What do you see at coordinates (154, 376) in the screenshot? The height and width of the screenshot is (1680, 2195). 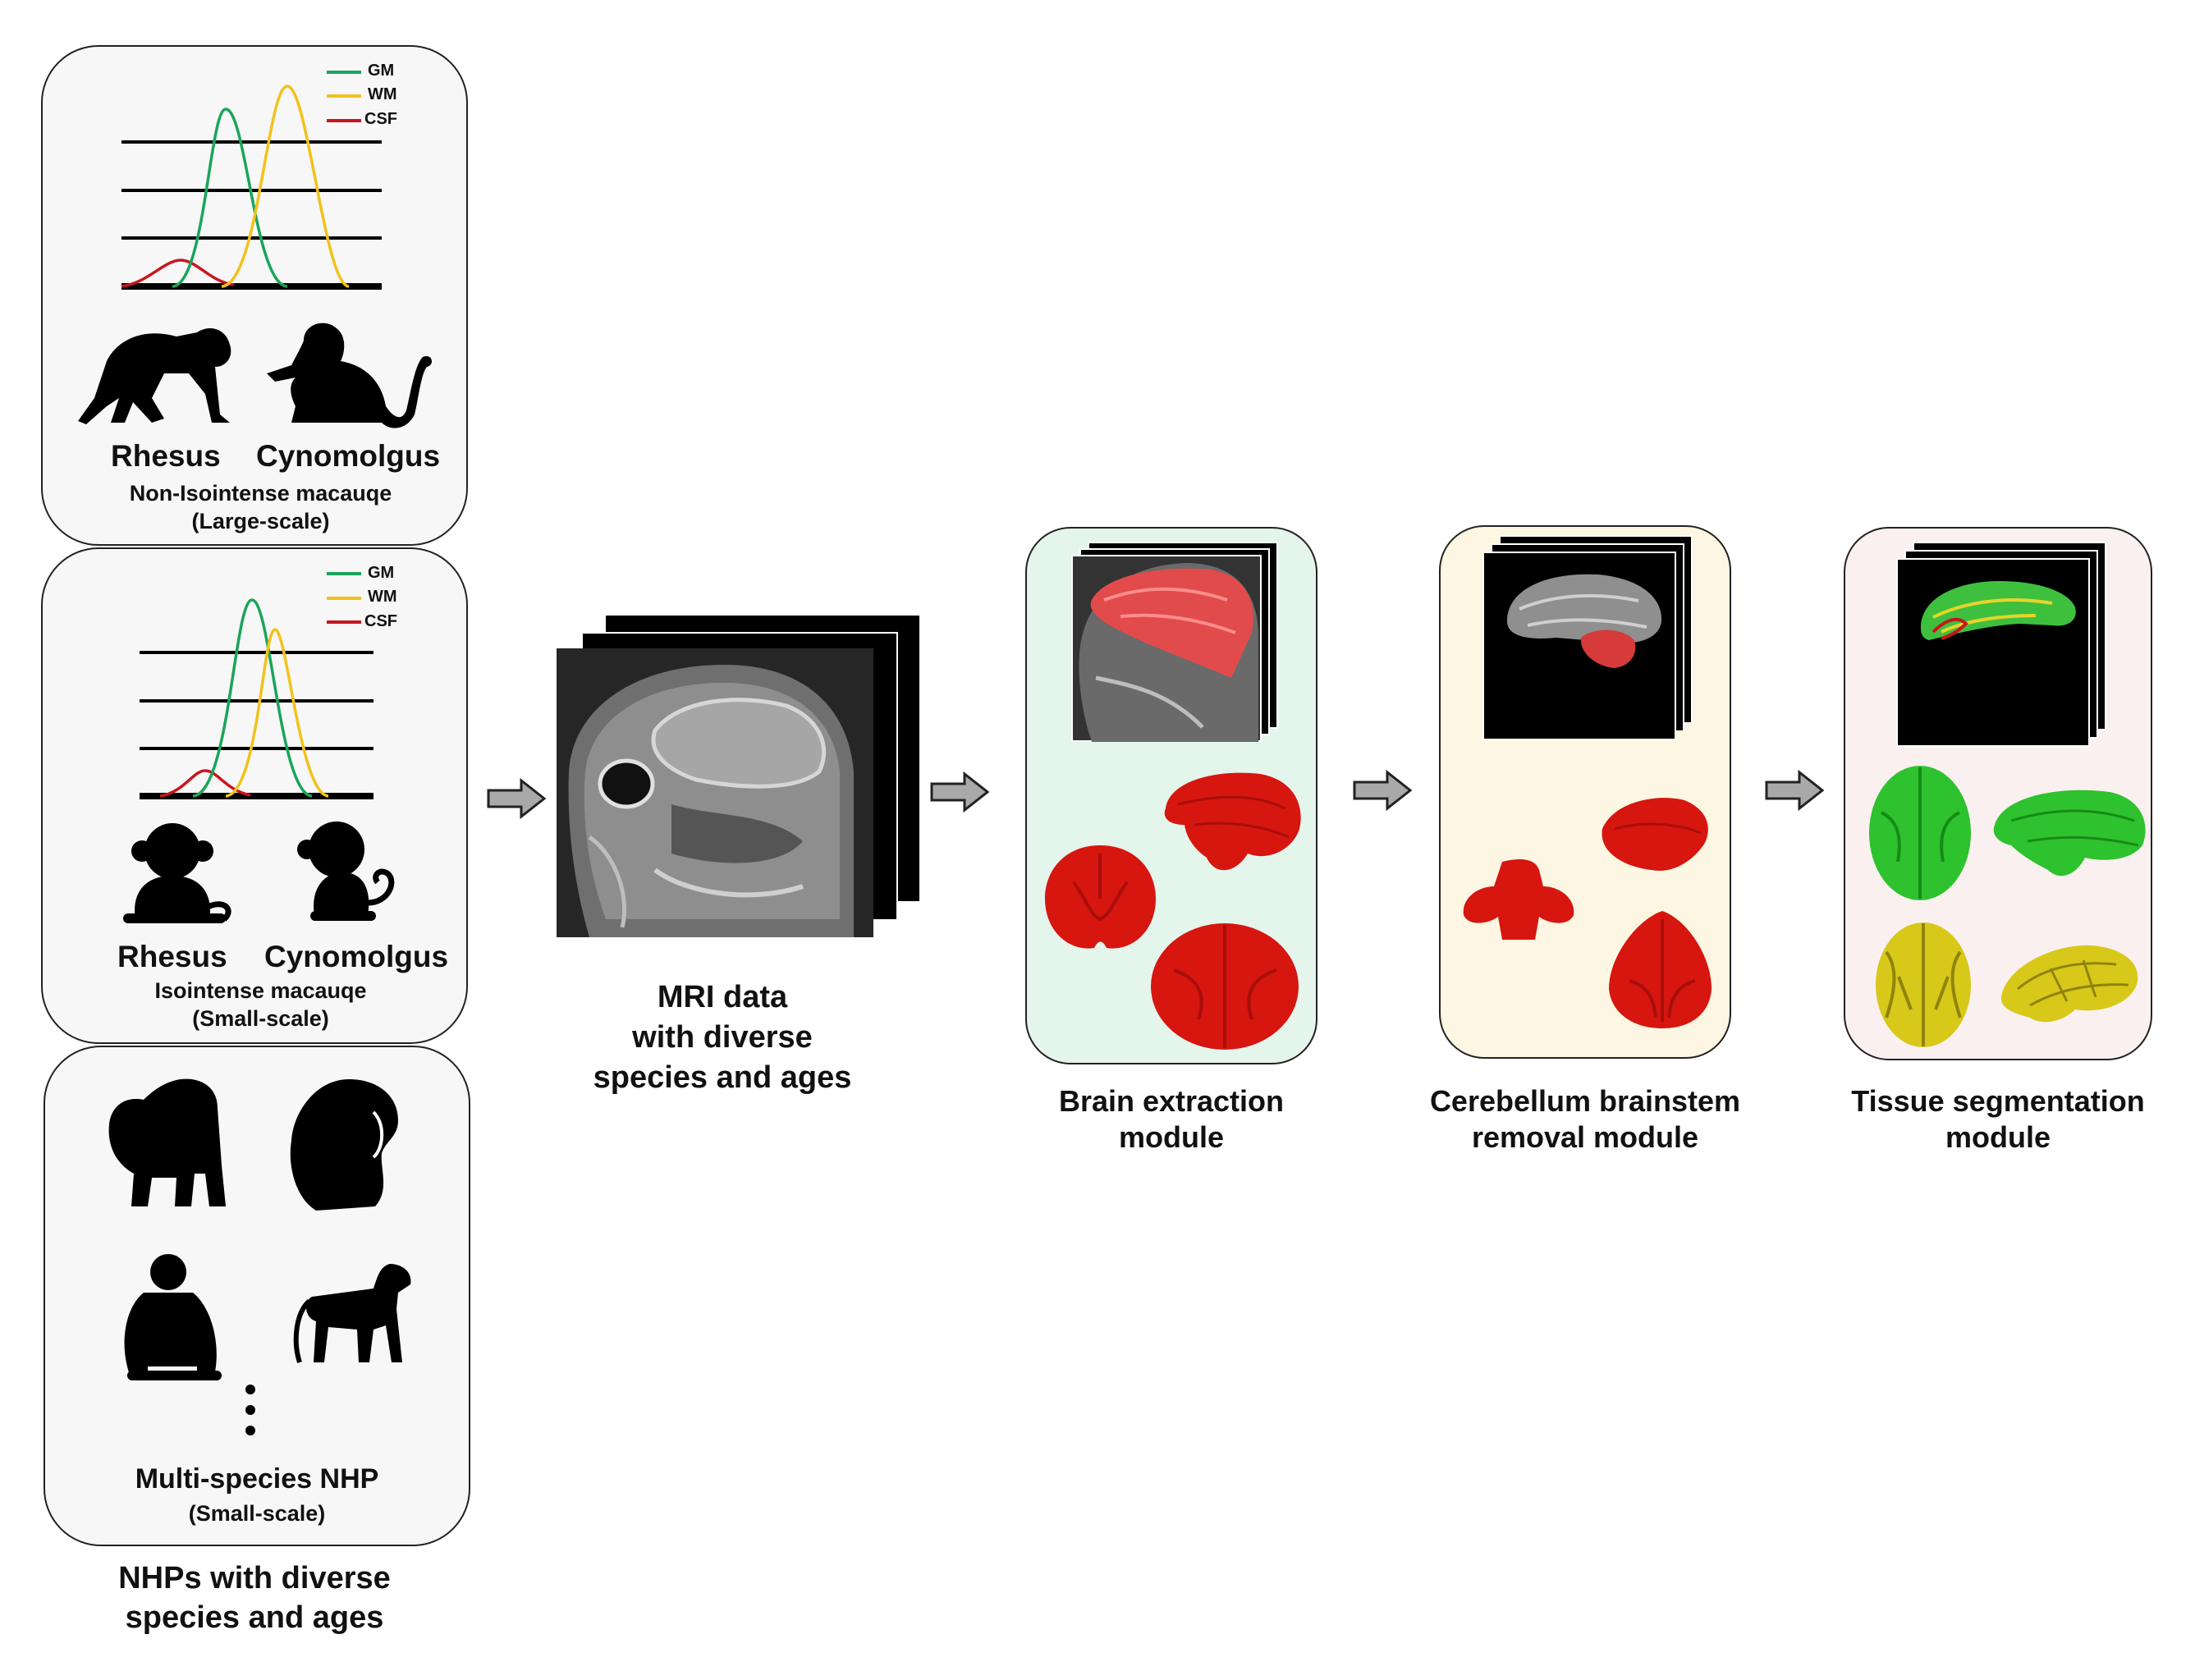 I see `rhesus-adult-silhouette-icon` at bounding box center [154, 376].